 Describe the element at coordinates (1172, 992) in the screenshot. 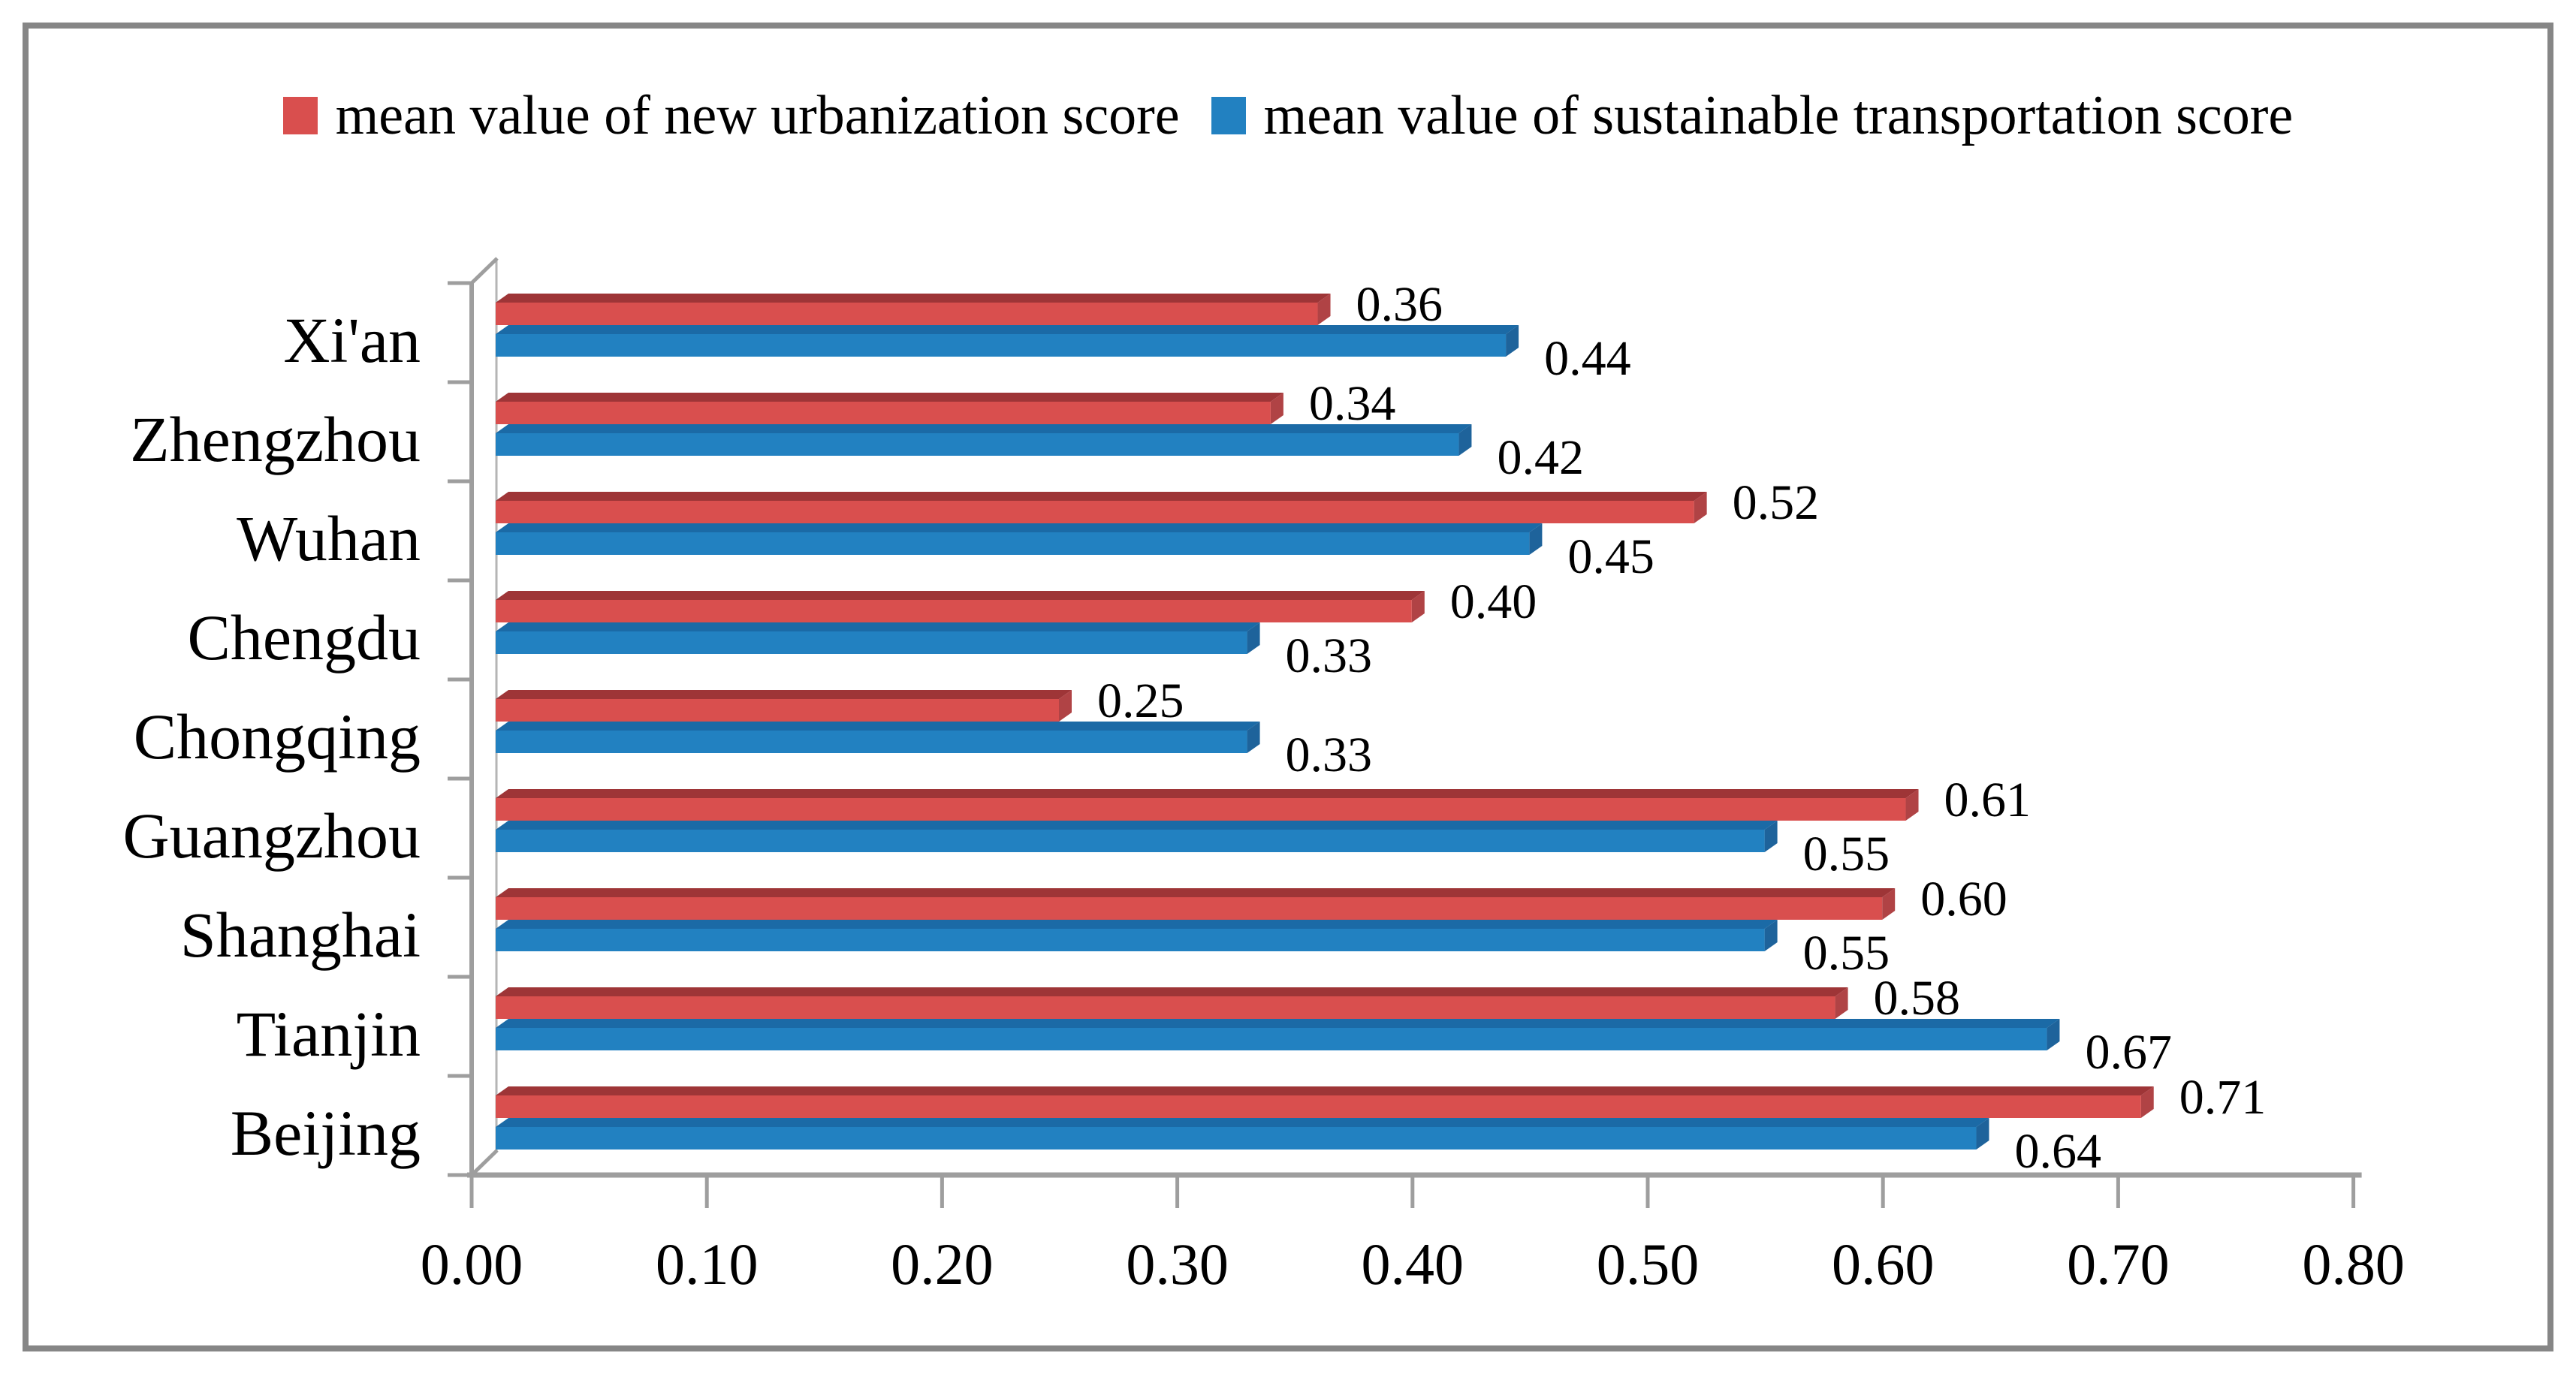

I see `bar-urbanization-tianjin-top-face` at that location.